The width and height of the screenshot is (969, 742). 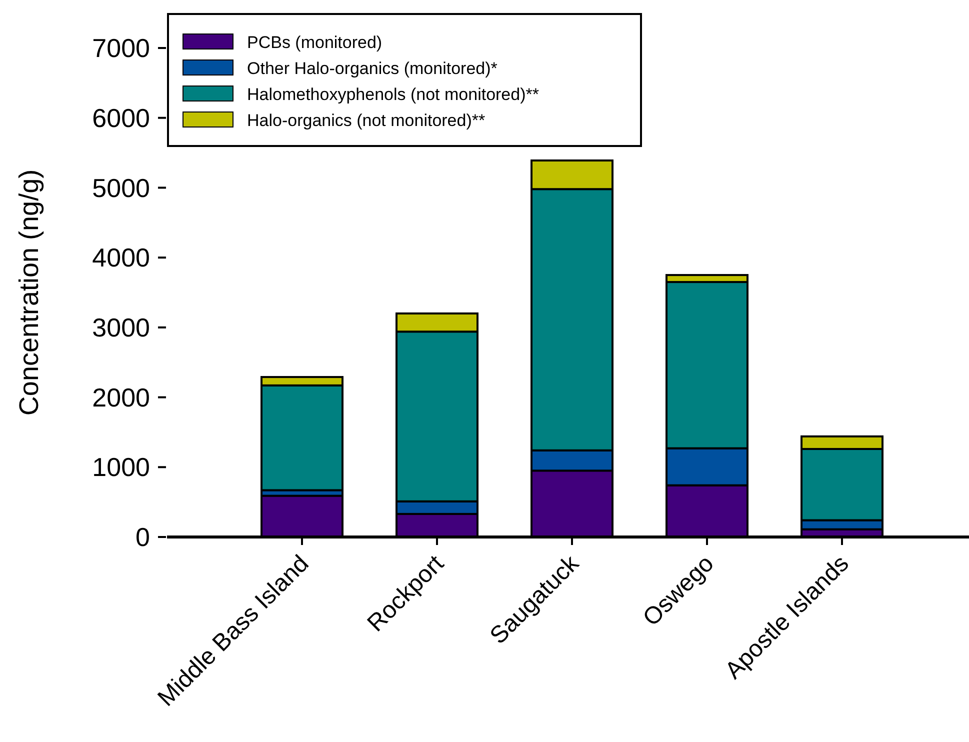 What do you see at coordinates (29, 292) in the screenshot?
I see `y-axis-title: Concentration (ng/g)` at bounding box center [29, 292].